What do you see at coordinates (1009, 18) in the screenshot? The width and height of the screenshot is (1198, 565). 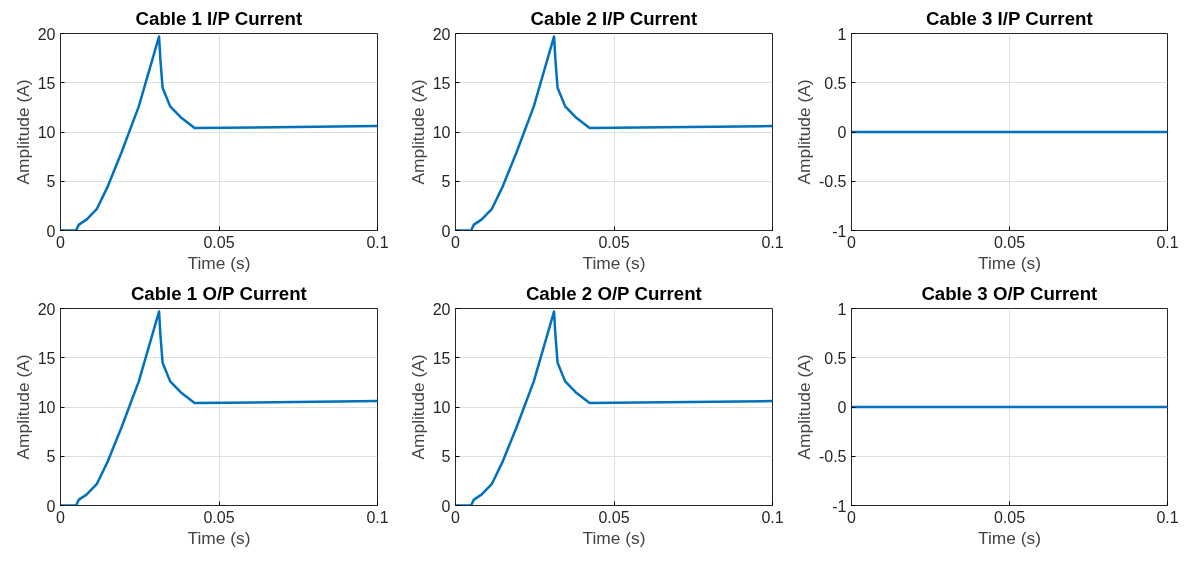 I see `chart-title: Cable 3 I/P Current` at bounding box center [1009, 18].